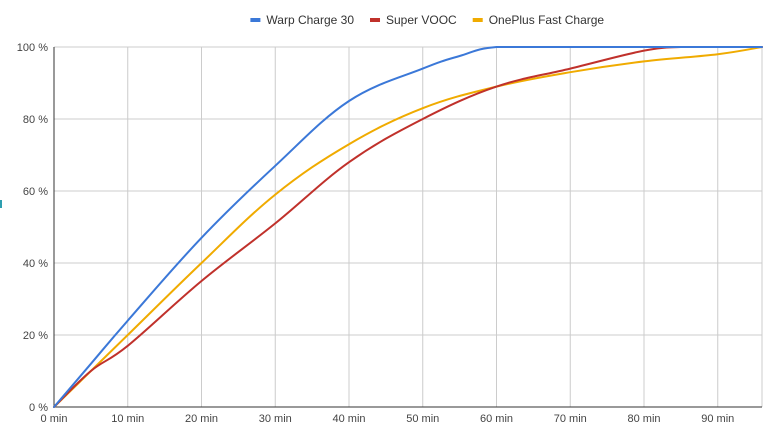 The height and width of the screenshot is (438, 782). I want to click on left-edge-marker, so click(1, 204).